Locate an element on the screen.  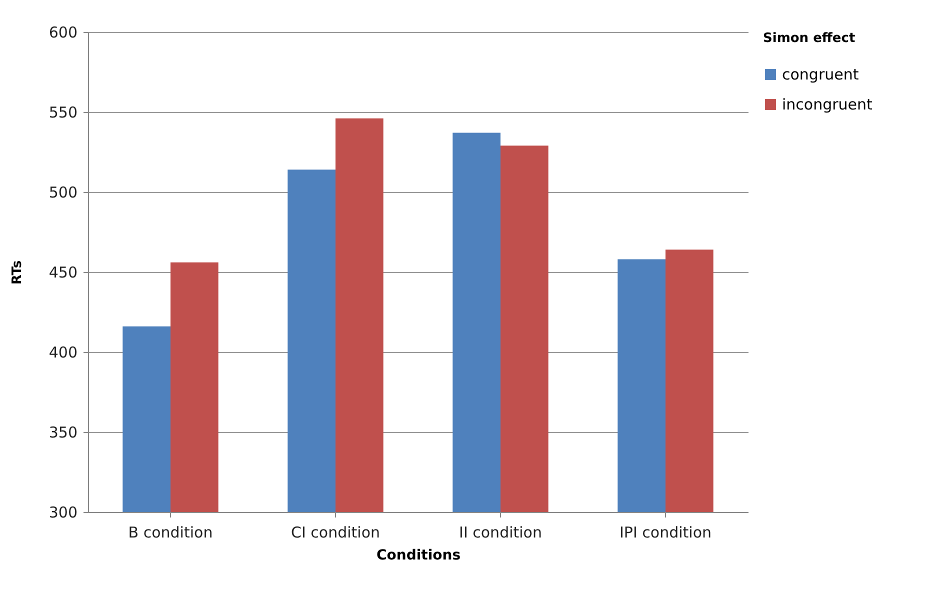
y-tick-label: 600 is located at coordinates (63, 33).